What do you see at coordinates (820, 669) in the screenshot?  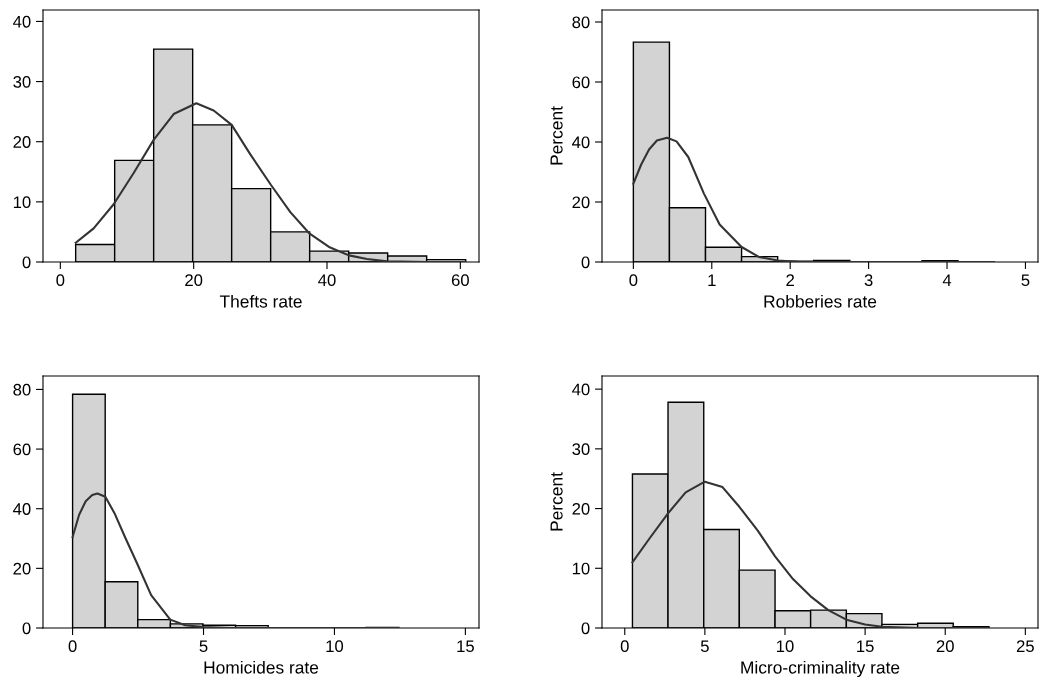 I see `x-axis-title: Micro-criminality rate` at bounding box center [820, 669].